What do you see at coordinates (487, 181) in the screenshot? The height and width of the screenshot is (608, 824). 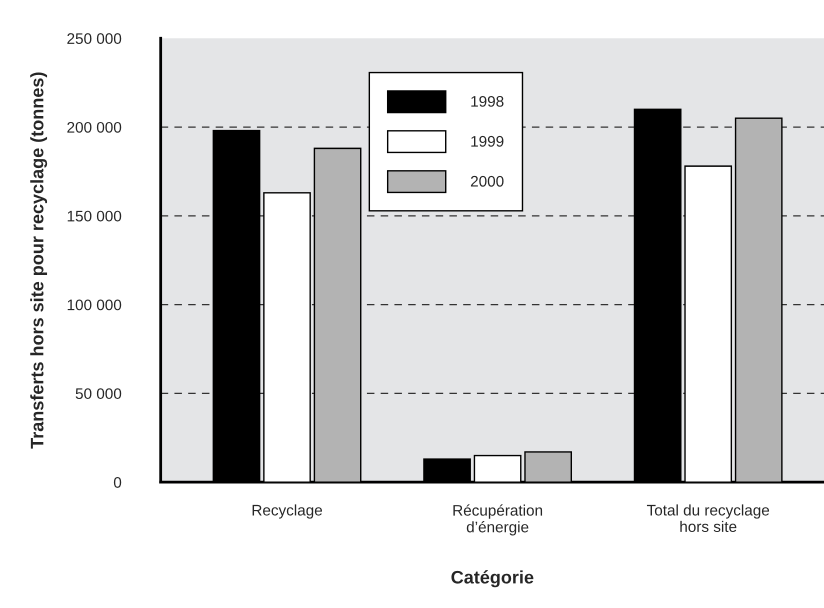 I see `legend-label: 2000` at bounding box center [487, 181].